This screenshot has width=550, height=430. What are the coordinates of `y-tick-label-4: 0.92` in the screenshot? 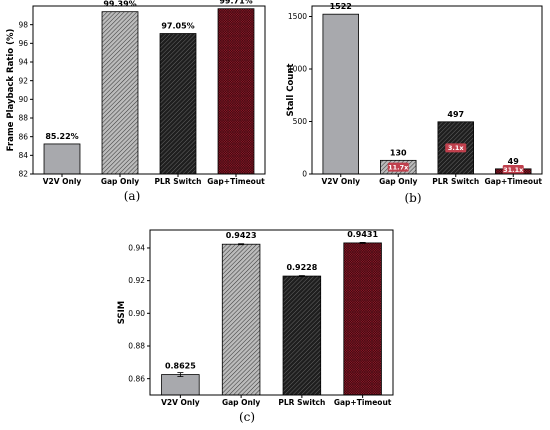 It's located at (136, 280).